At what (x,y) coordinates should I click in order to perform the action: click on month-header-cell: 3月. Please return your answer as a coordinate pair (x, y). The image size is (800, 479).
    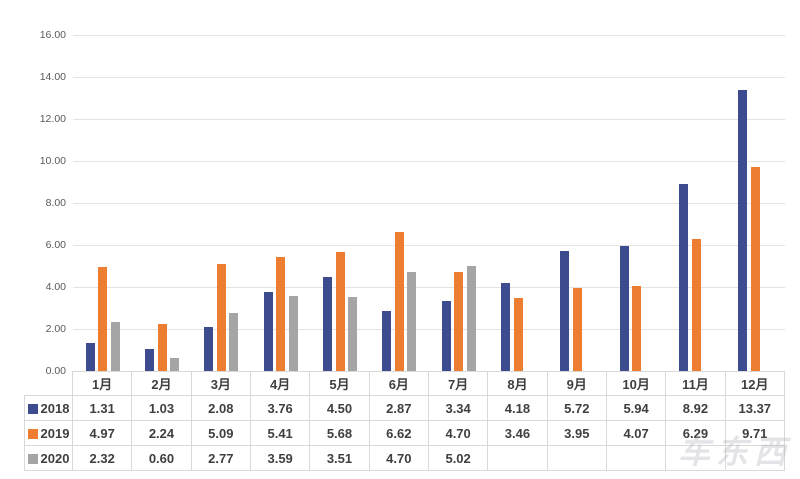
    Looking at the image, I should click on (220, 383).